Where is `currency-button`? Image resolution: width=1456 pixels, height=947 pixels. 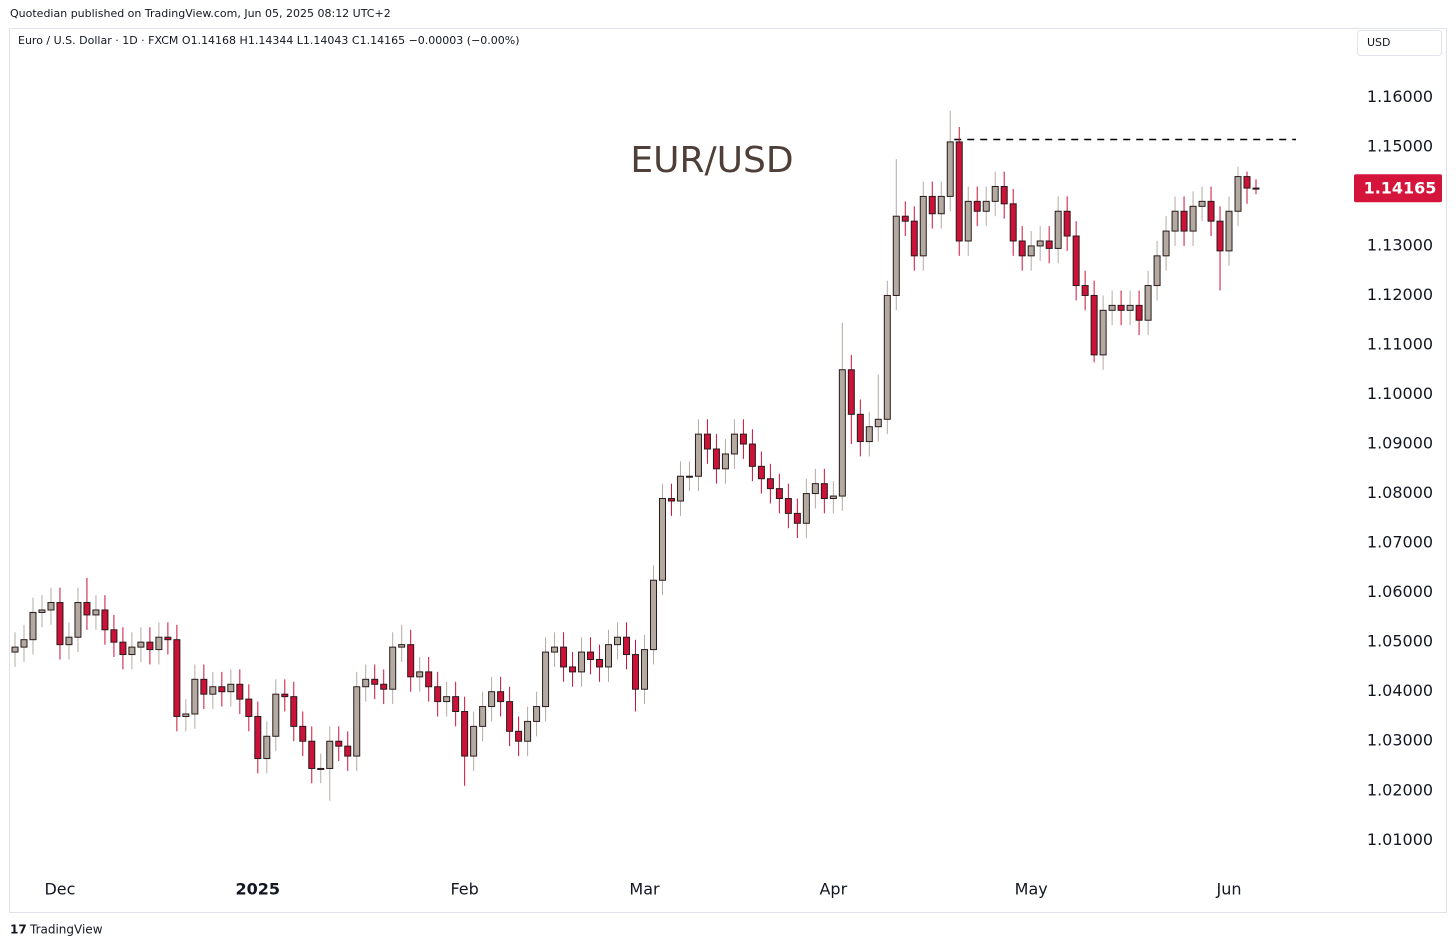 currency-button is located at coordinates (1399, 43).